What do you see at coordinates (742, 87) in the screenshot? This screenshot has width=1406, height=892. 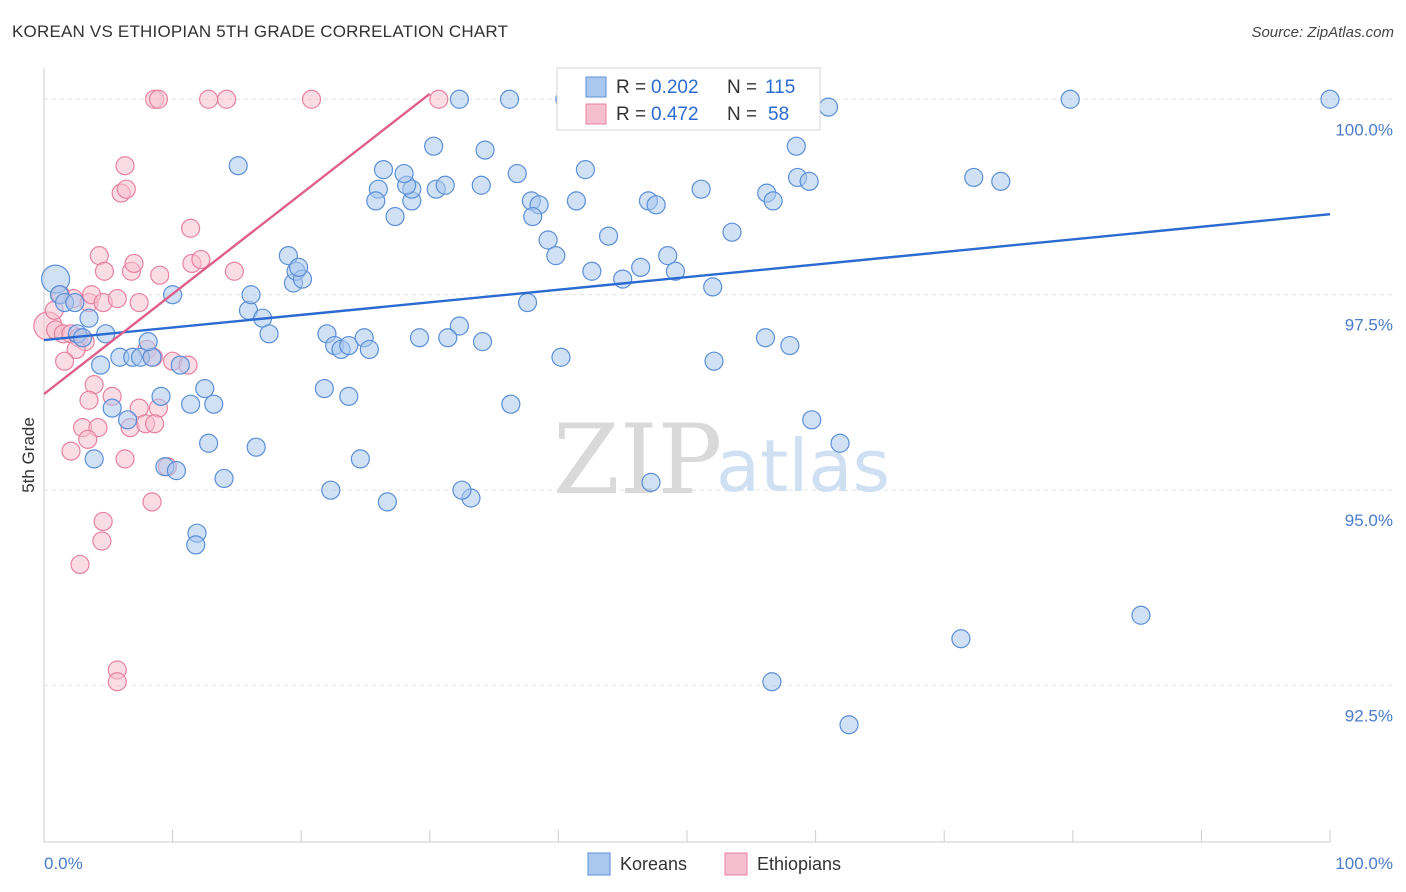 I see `legend-n-label-koreans: N =` at bounding box center [742, 87].